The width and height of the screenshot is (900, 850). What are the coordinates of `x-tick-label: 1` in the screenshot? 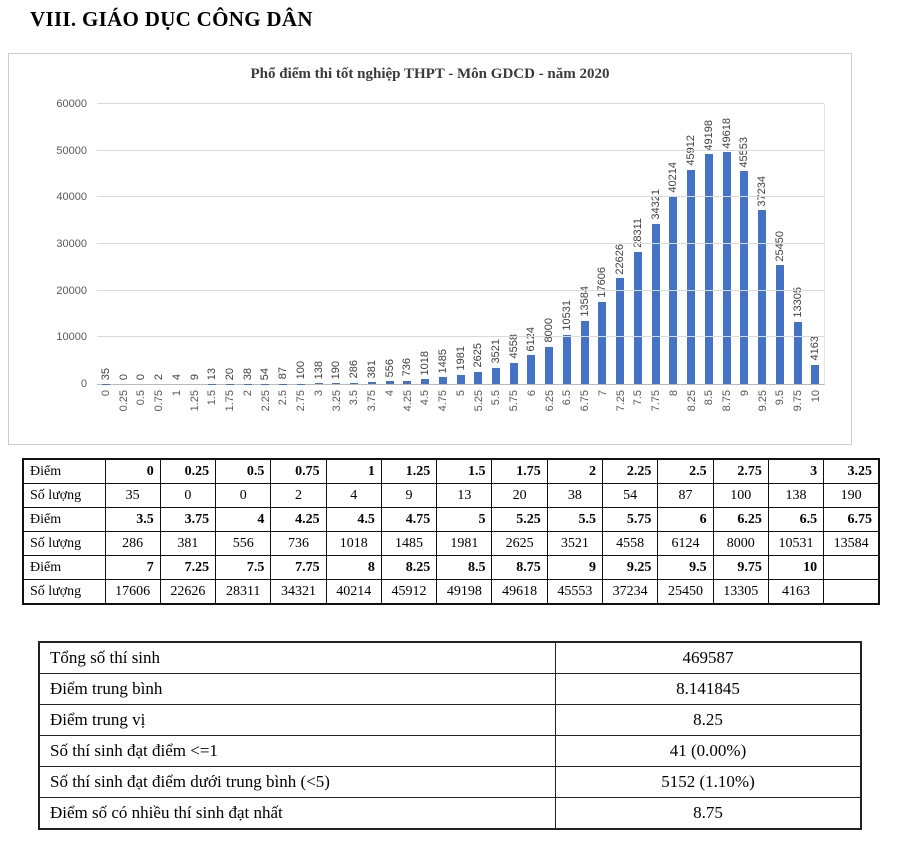 It's located at (177, 393).